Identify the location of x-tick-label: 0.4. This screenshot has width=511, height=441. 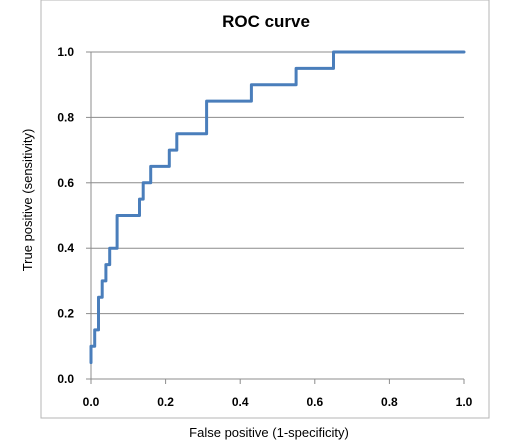
(240, 402).